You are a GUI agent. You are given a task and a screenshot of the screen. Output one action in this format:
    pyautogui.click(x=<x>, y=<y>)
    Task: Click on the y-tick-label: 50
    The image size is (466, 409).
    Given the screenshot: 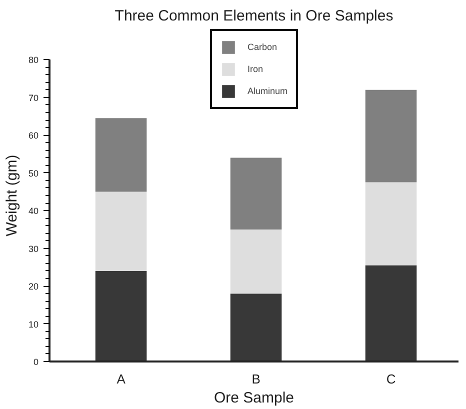 What is the action you would take?
    pyautogui.click(x=33, y=173)
    